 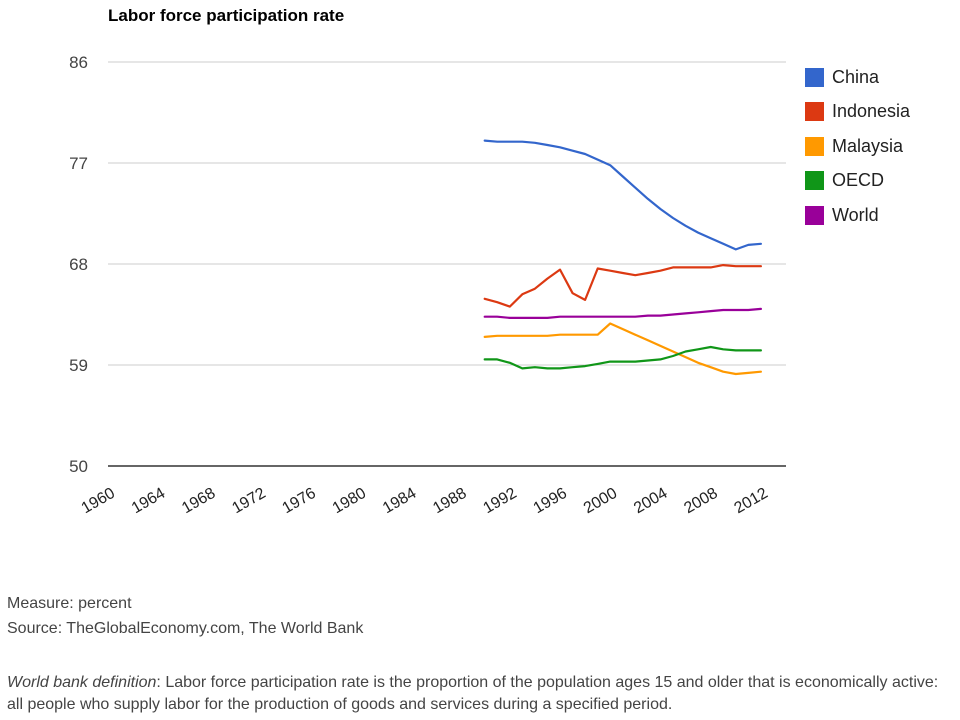 I want to click on legend-item-oecd: OECD, so click(x=857, y=181).